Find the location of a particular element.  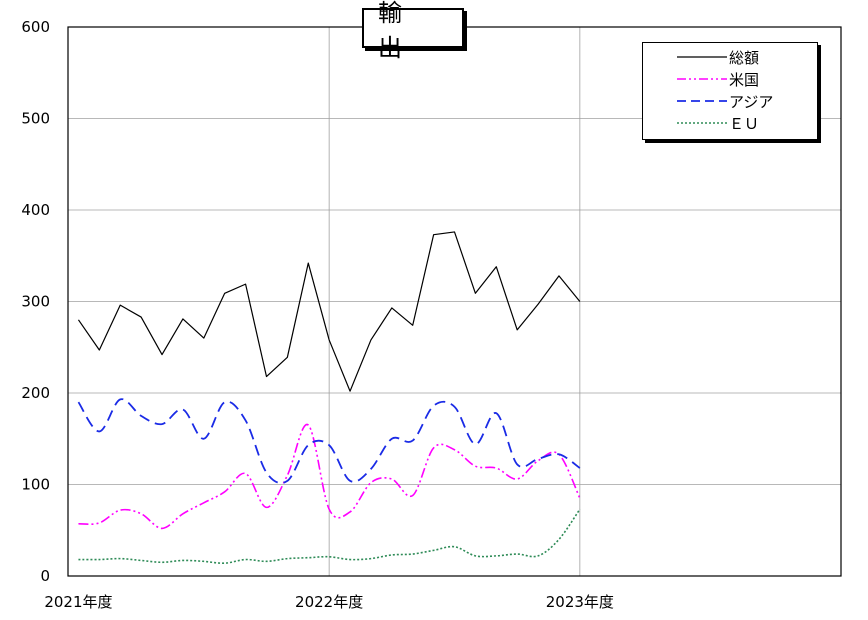

x-tick-label: 2023年度 is located at coordinates (580, 602).